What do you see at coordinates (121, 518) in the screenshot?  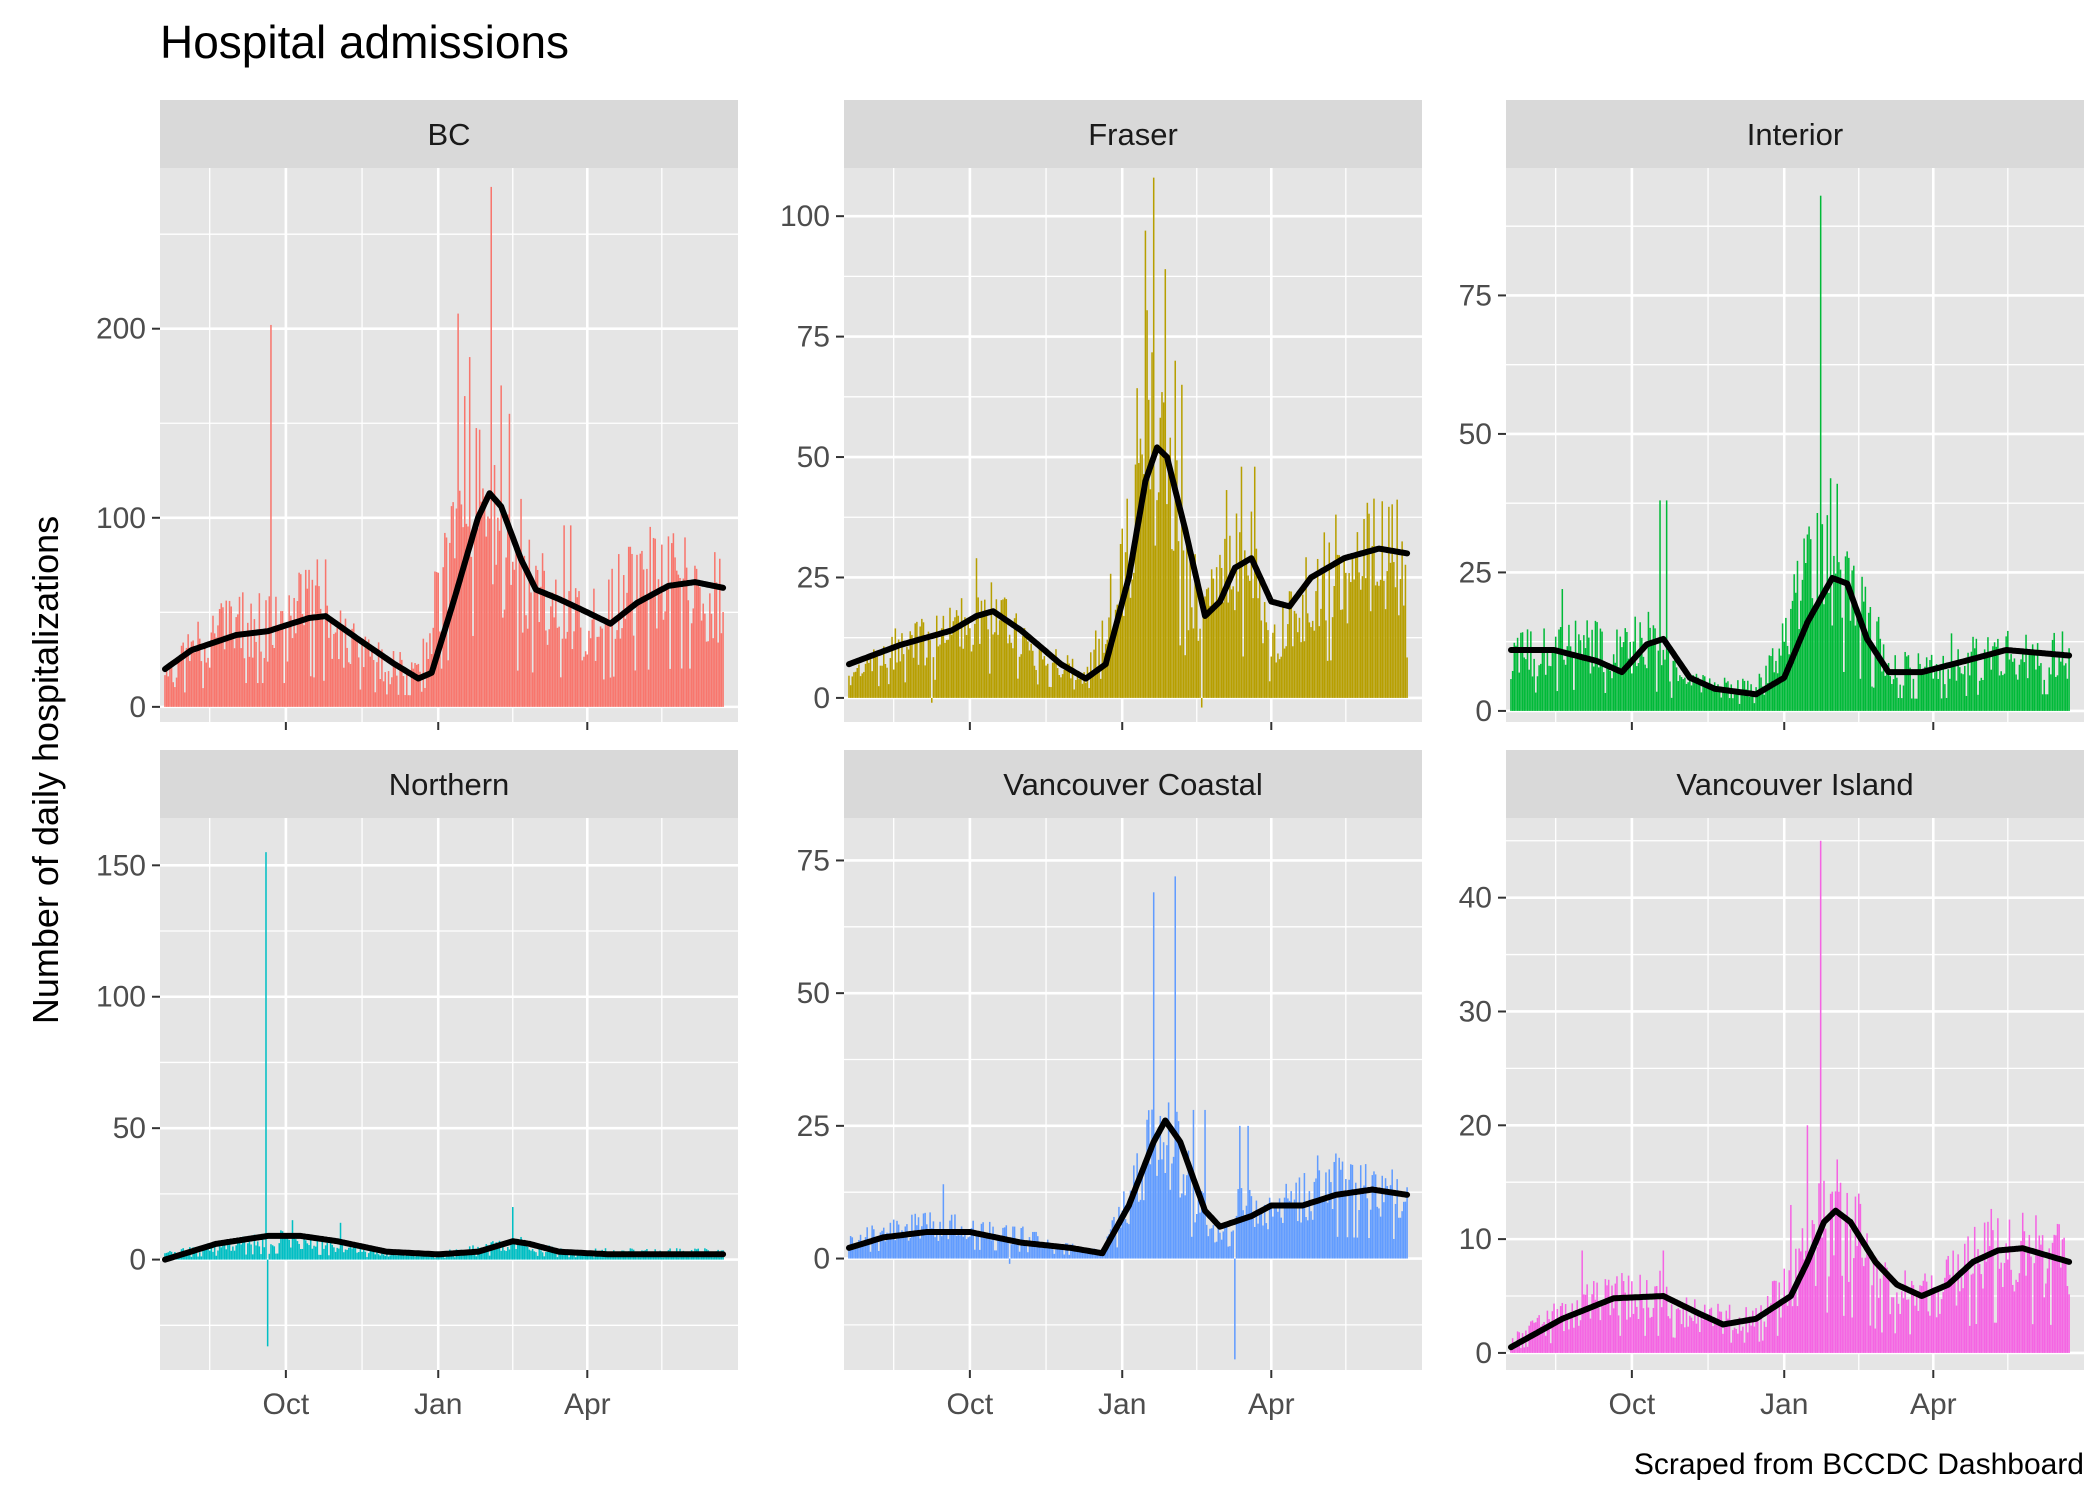 I see `y-tick-label: 100` at bounding box center [121, 518].